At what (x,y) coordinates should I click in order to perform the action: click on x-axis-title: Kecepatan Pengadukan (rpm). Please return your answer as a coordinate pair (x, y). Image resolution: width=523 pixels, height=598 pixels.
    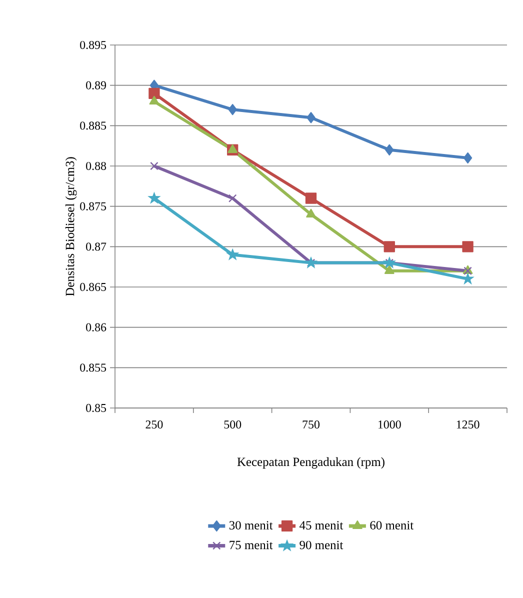
    Looking at the image, I should click on (310, 463).